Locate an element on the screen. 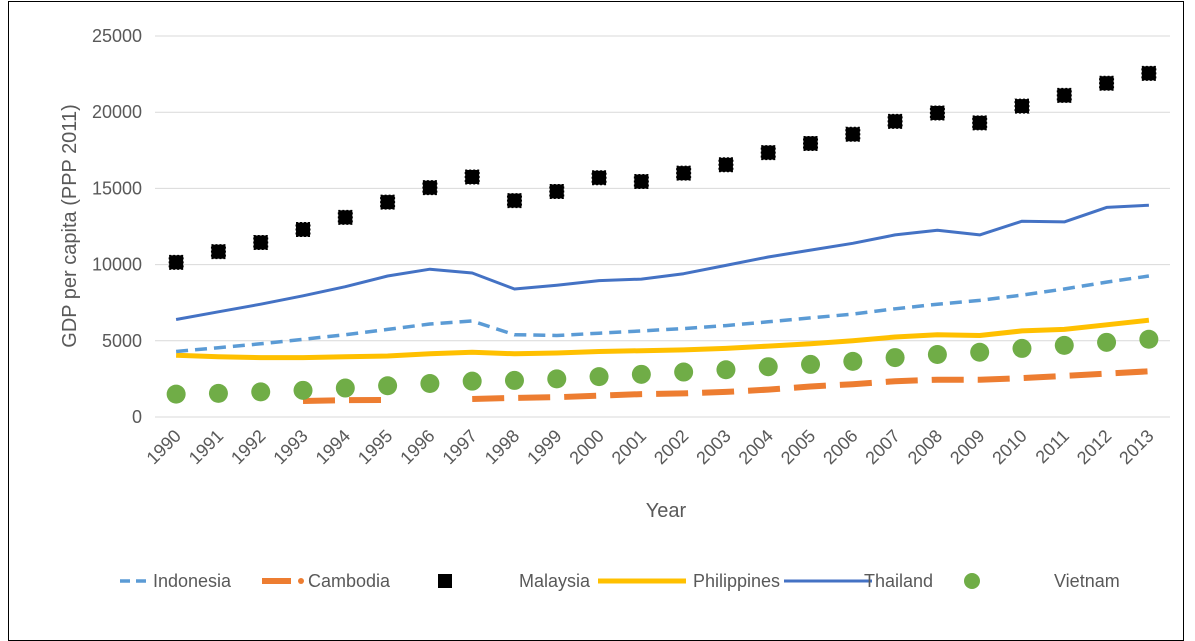  x-tick-label: 2008 is located at coordinates (925, 447).